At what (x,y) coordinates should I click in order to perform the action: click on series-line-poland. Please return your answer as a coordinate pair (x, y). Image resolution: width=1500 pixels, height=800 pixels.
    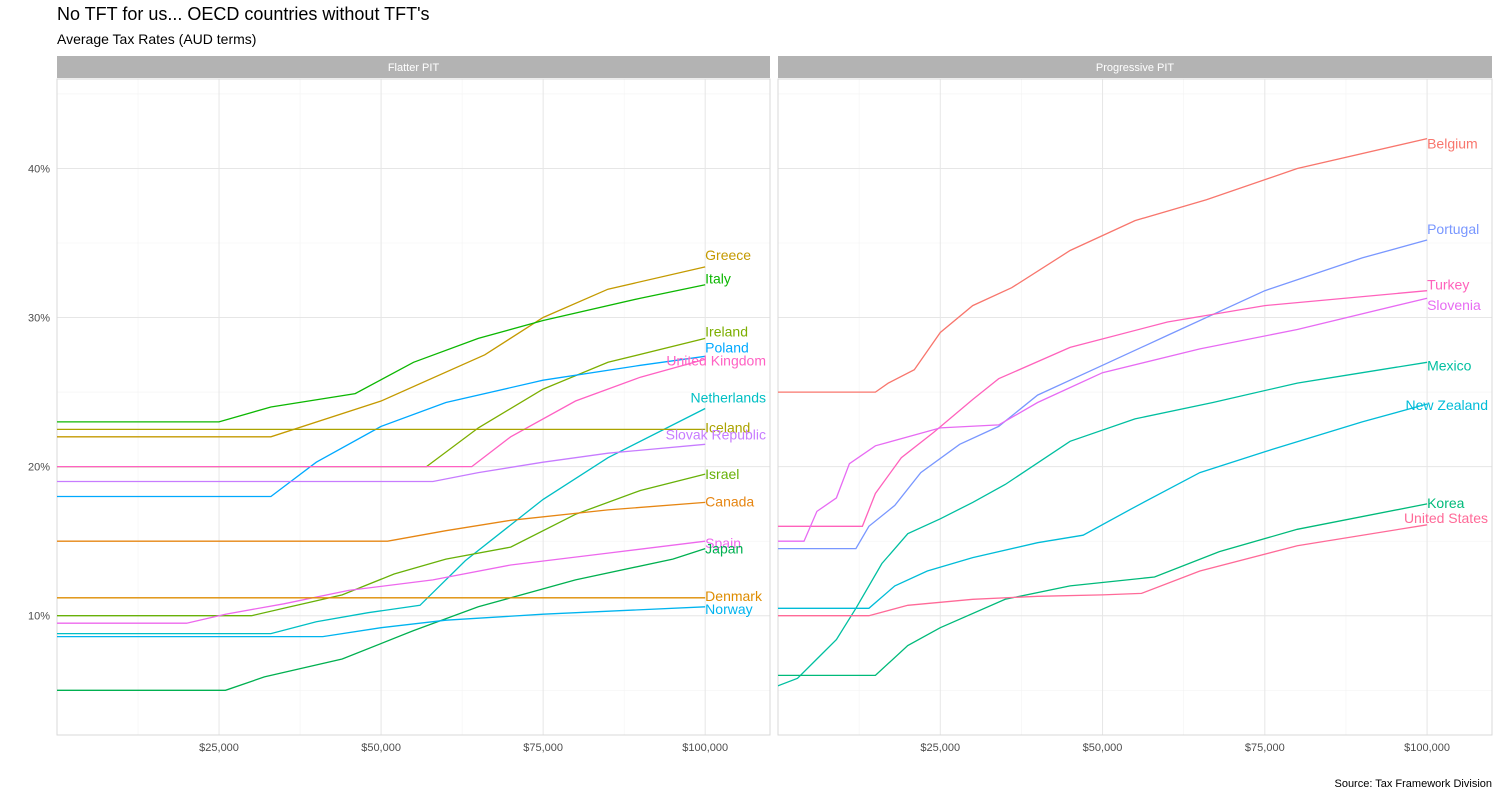
    Looking at the image, I should click on (381, 426).